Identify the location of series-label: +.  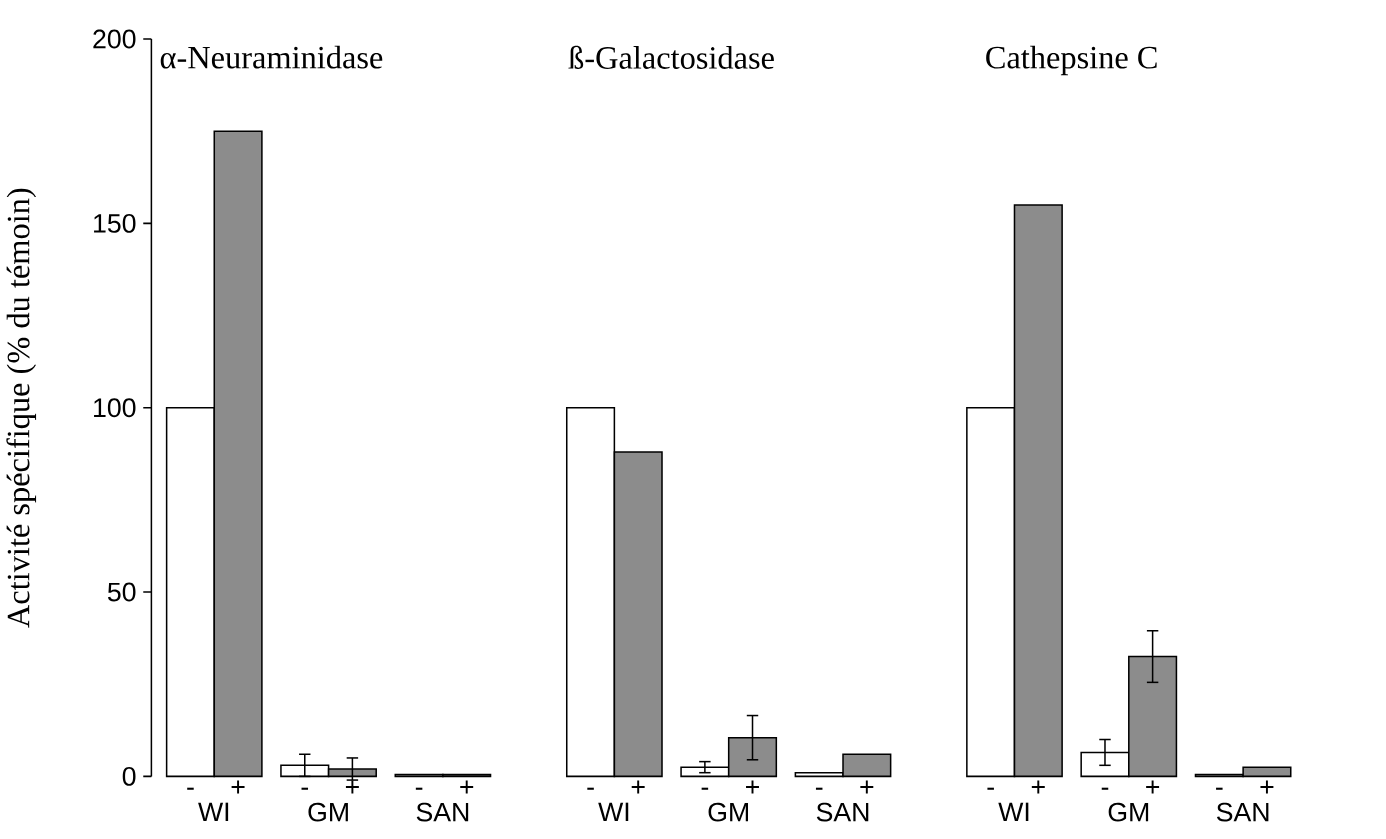
(238, 787).